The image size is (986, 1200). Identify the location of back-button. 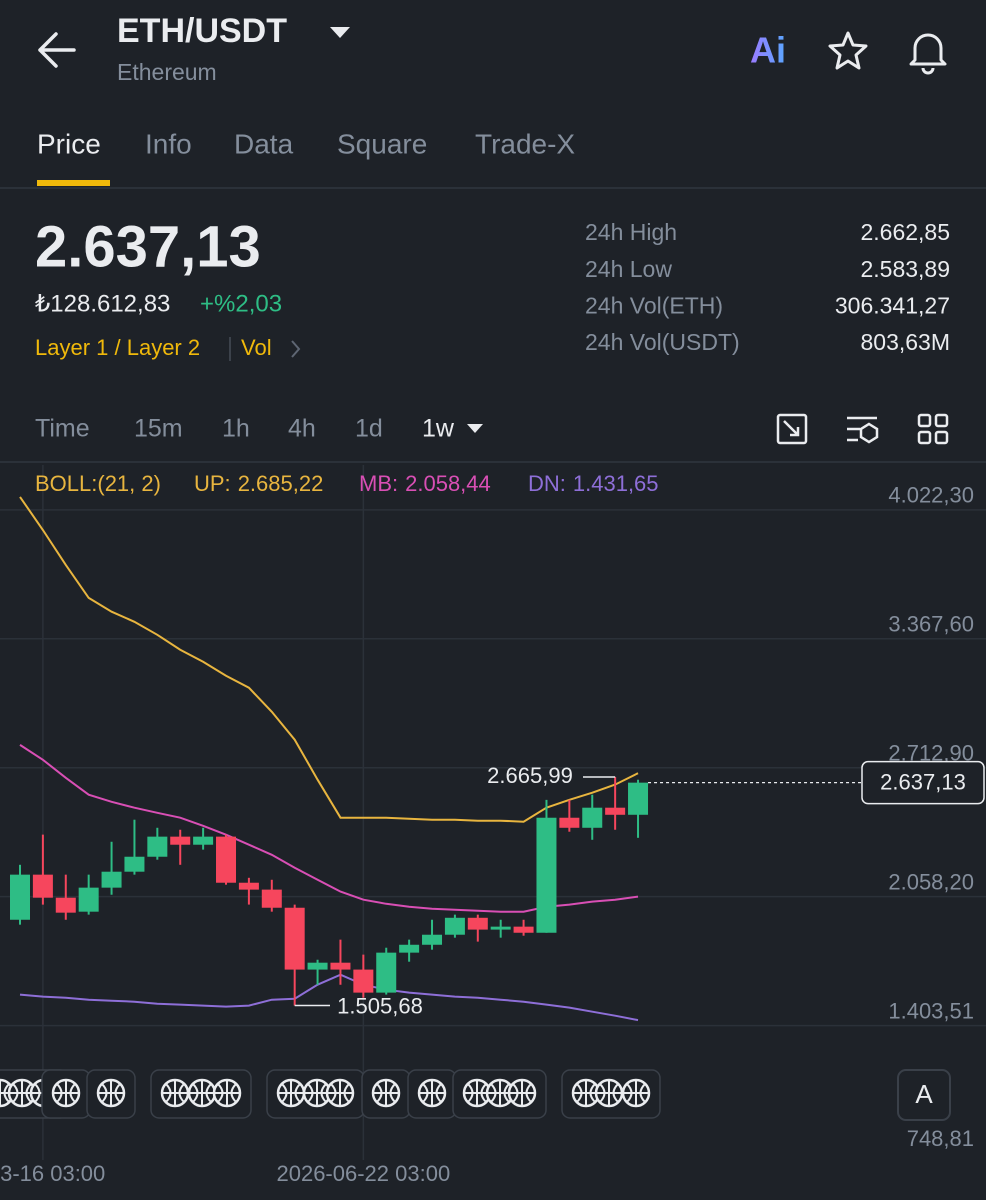
(57, 50).